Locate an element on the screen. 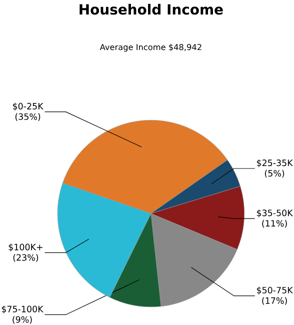  slice-label: $100K+ is located at coordinates (25, 248).